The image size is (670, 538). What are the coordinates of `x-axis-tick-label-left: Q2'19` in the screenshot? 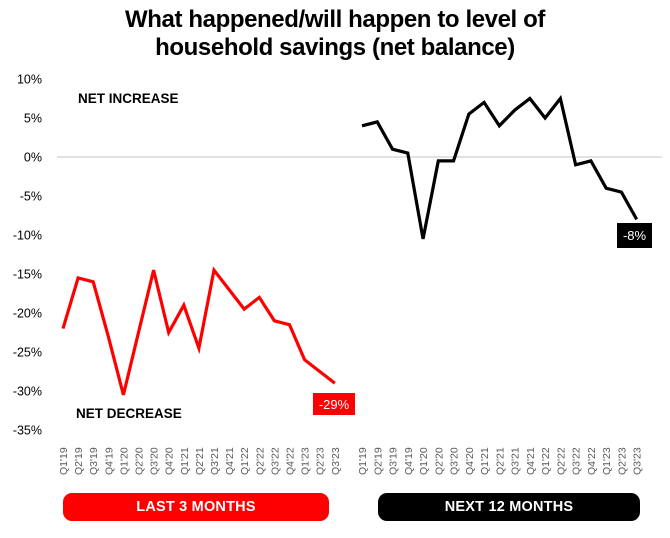 It's located at (79, 461).